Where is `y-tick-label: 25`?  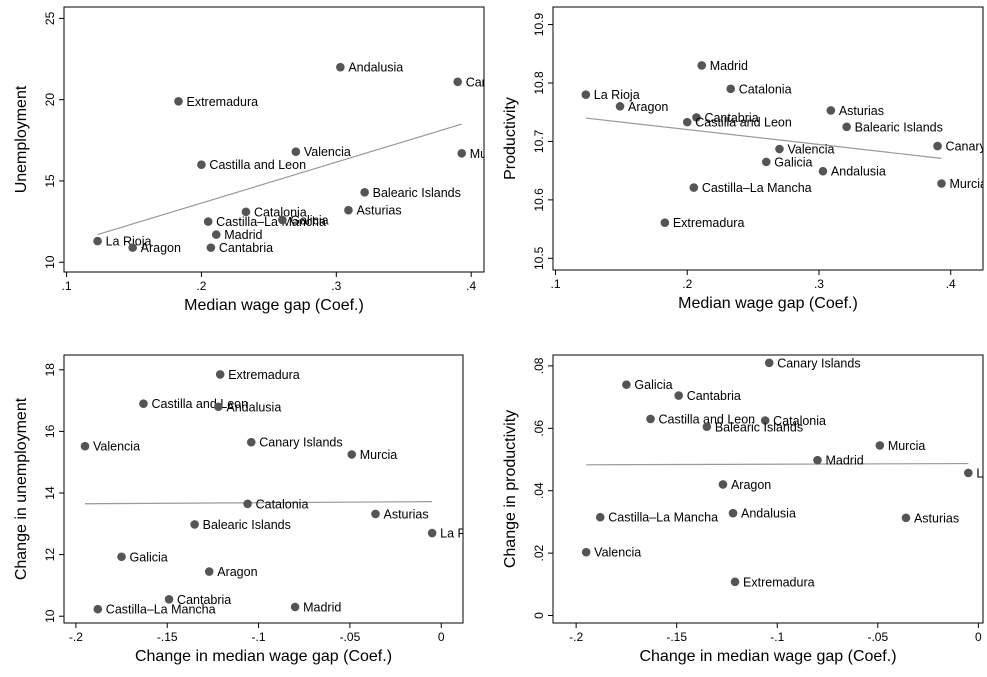
y-tick-label: 25 is located at coordinates (50, 18).